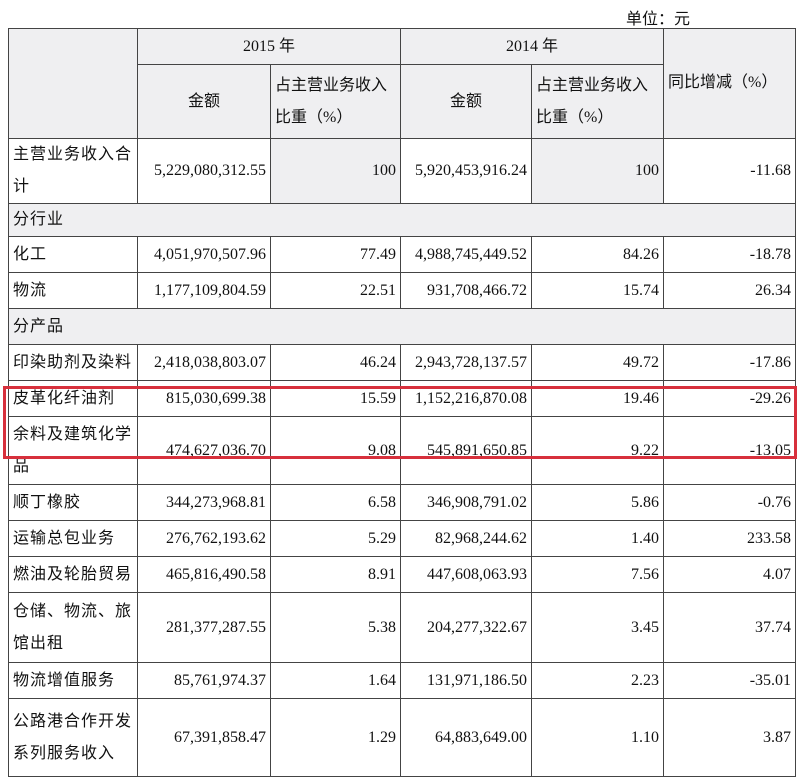  Describe the element at coordinates (730, 737) in the screenshot. I see `cell-value: 3.87` at that location.